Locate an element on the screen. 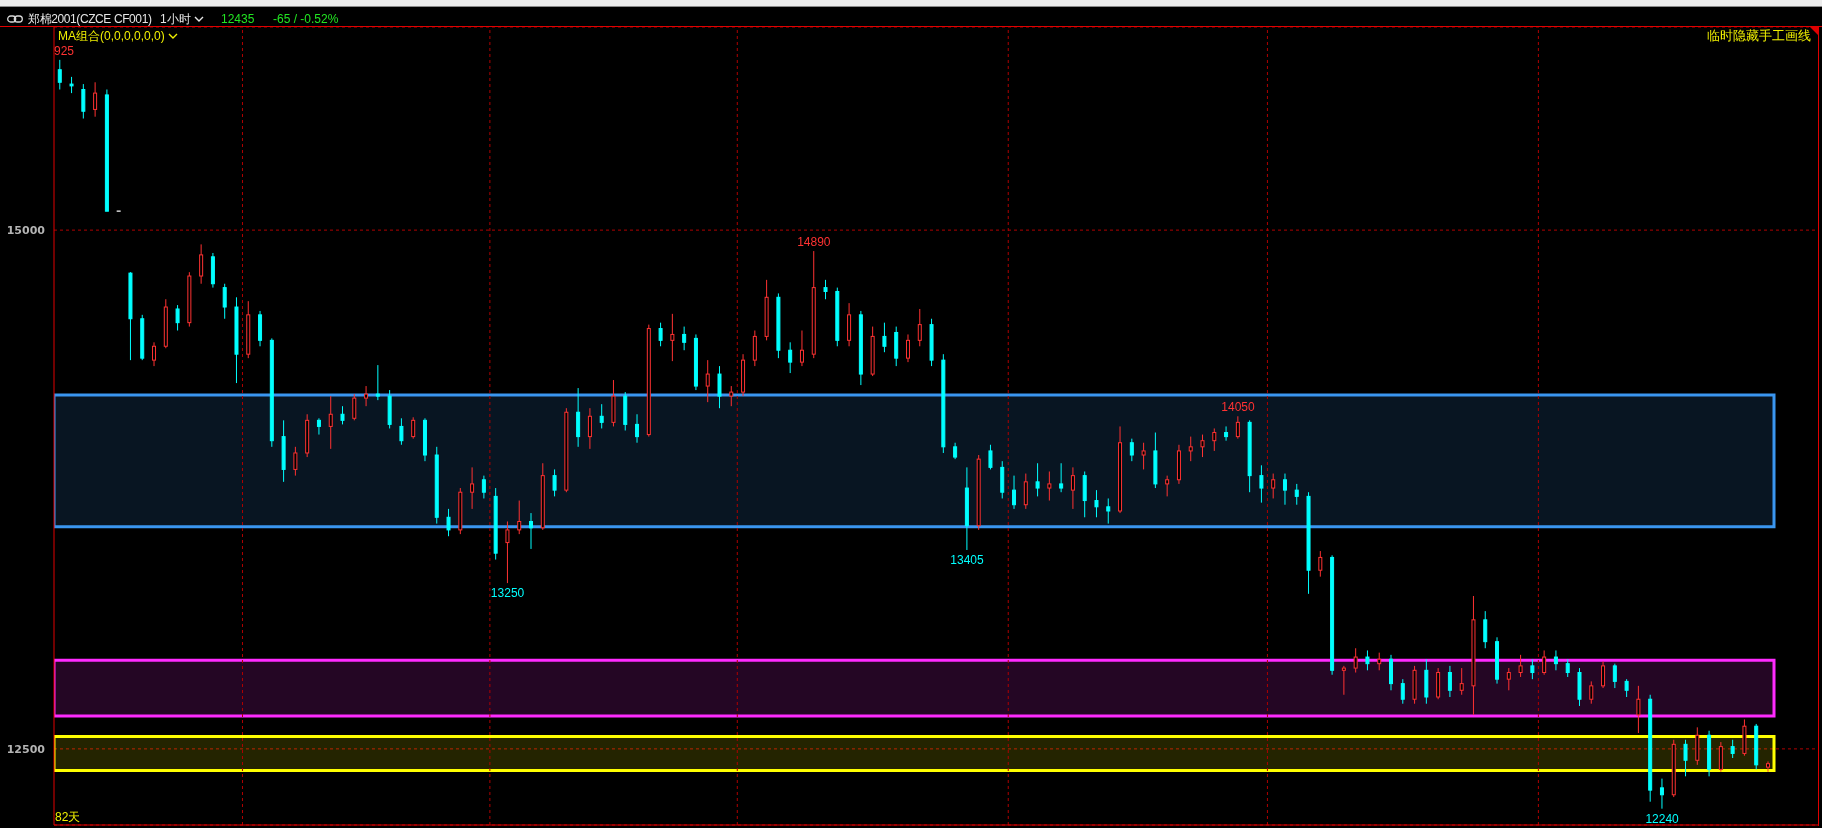 This screenshot has width=1822, height=828. y-tick-label: 12500 is located at coordinates (26, 749).